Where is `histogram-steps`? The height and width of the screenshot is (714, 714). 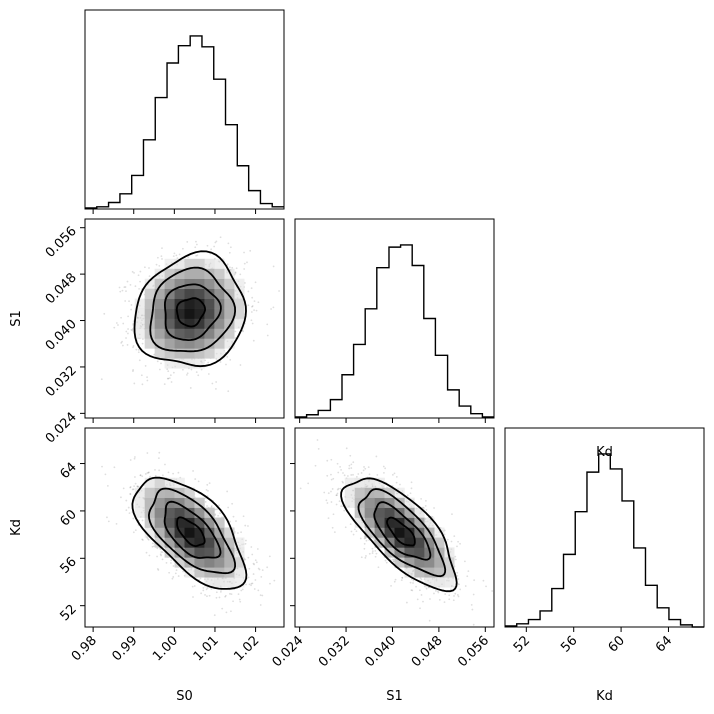
histogram-steps is located at coordinates (604, 540).